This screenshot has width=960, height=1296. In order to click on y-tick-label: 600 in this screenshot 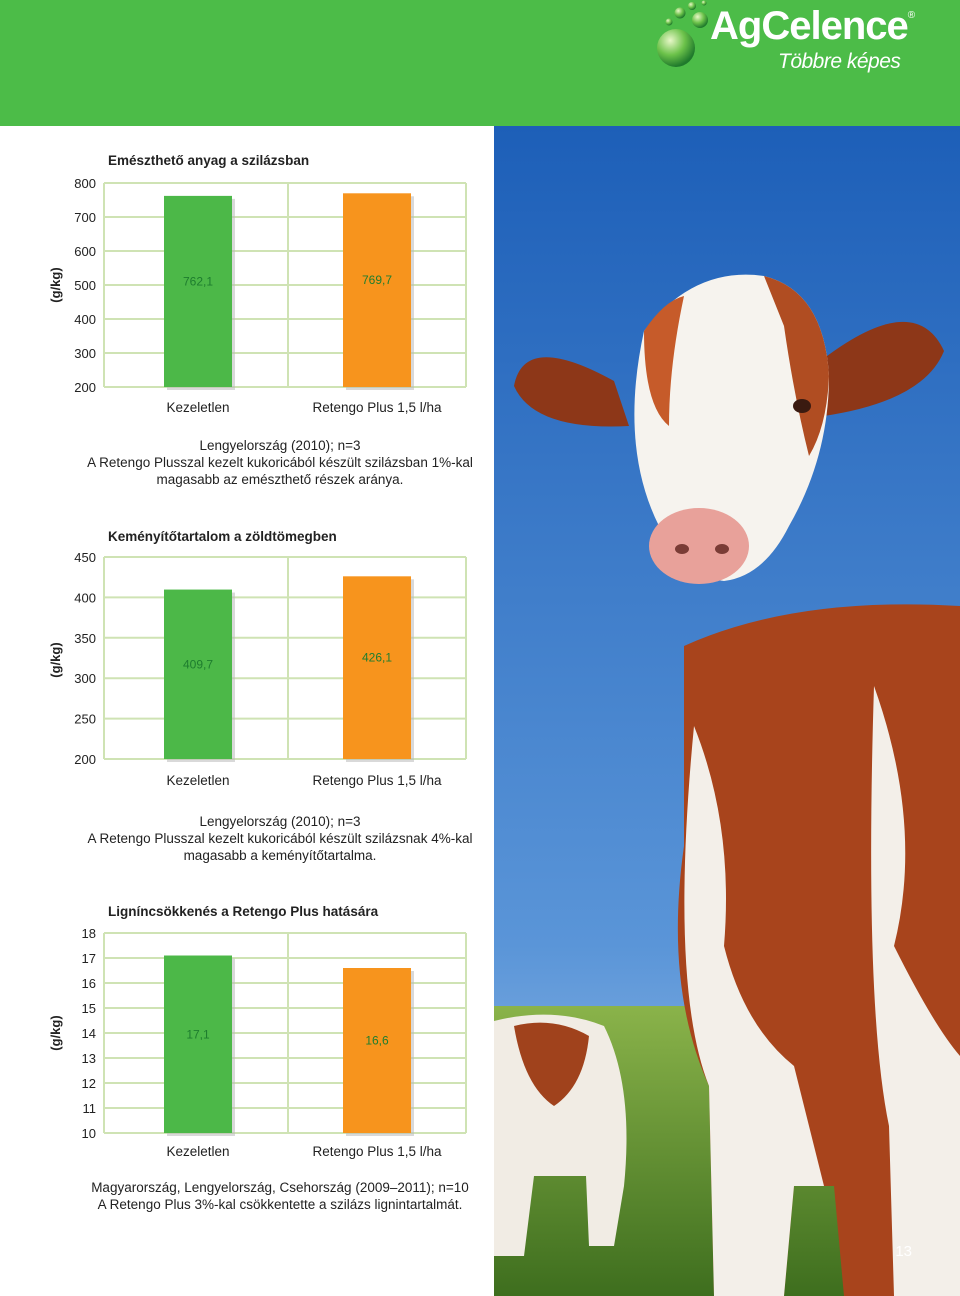, I will do `click(85, 251)`.